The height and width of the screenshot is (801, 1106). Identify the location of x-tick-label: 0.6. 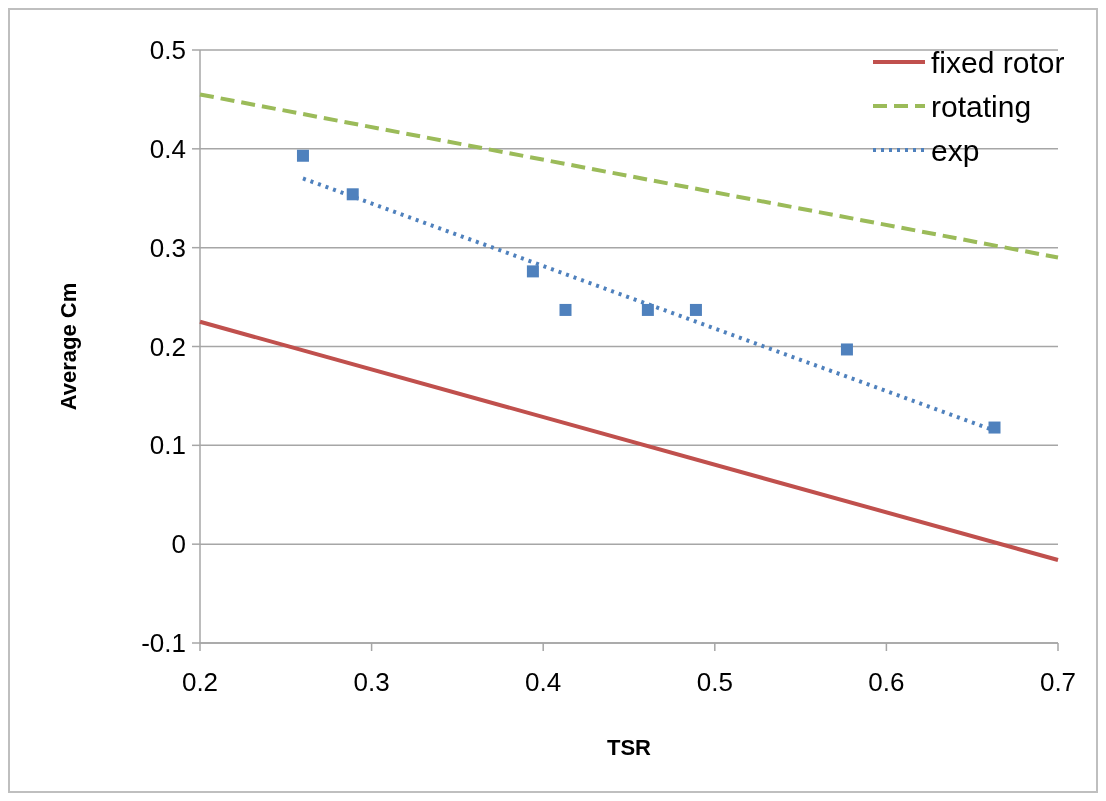
(886, 682).